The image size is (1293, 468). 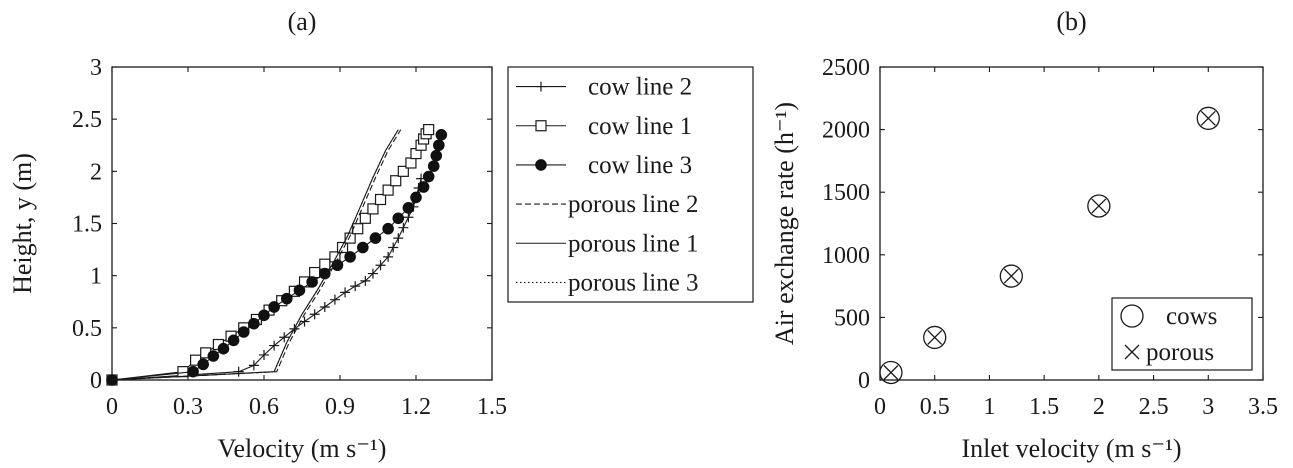 I want to click on x-tick-label: 2, so click(x=1099, y=407).